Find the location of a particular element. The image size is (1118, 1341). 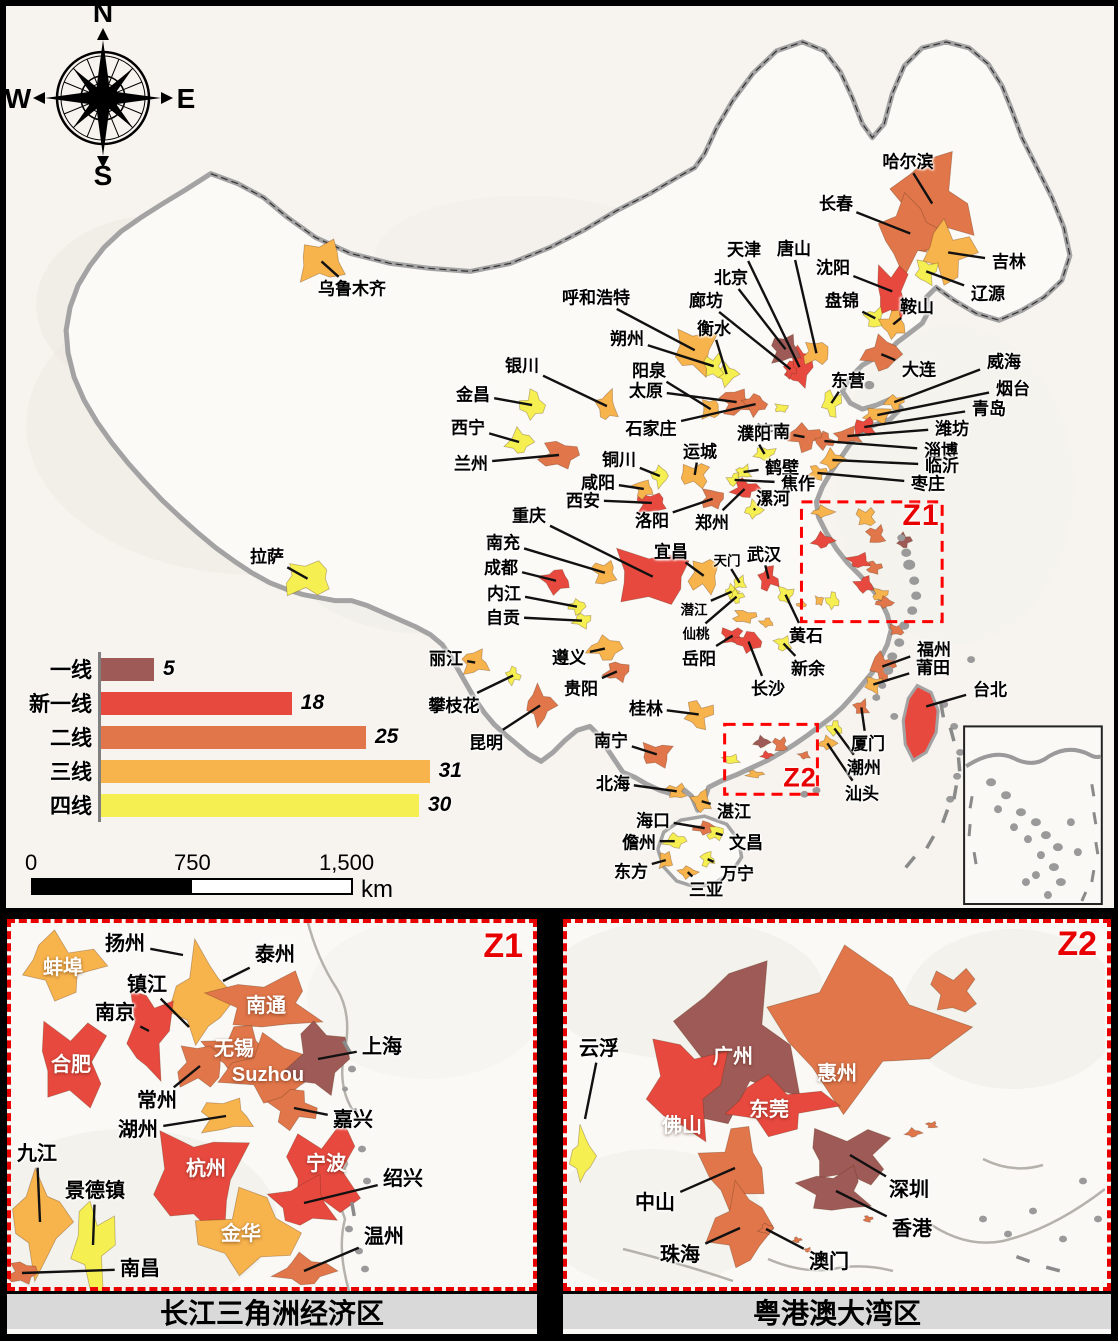

legend-label: 三线 is located at coordinates (71, 772).